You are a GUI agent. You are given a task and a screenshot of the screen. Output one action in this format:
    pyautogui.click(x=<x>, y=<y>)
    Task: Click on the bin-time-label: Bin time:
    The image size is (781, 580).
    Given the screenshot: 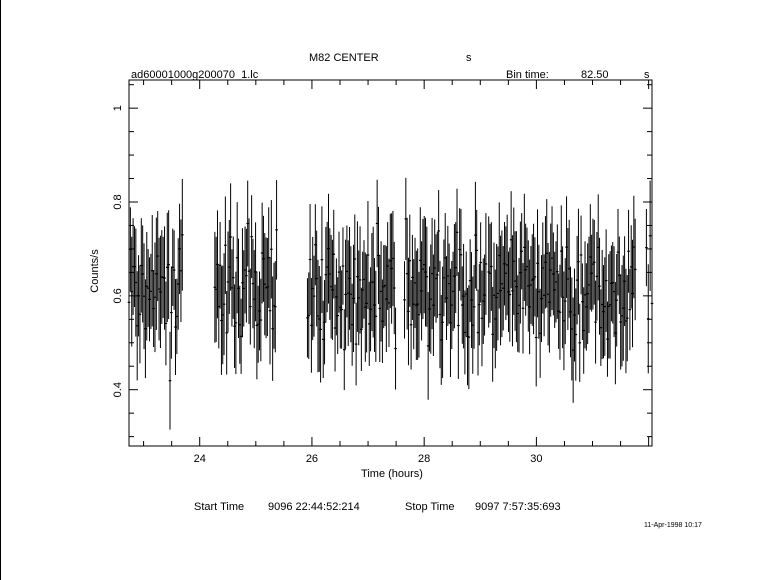 What is the action you would take?
    pyautogui.click(x=527, y=75)
    